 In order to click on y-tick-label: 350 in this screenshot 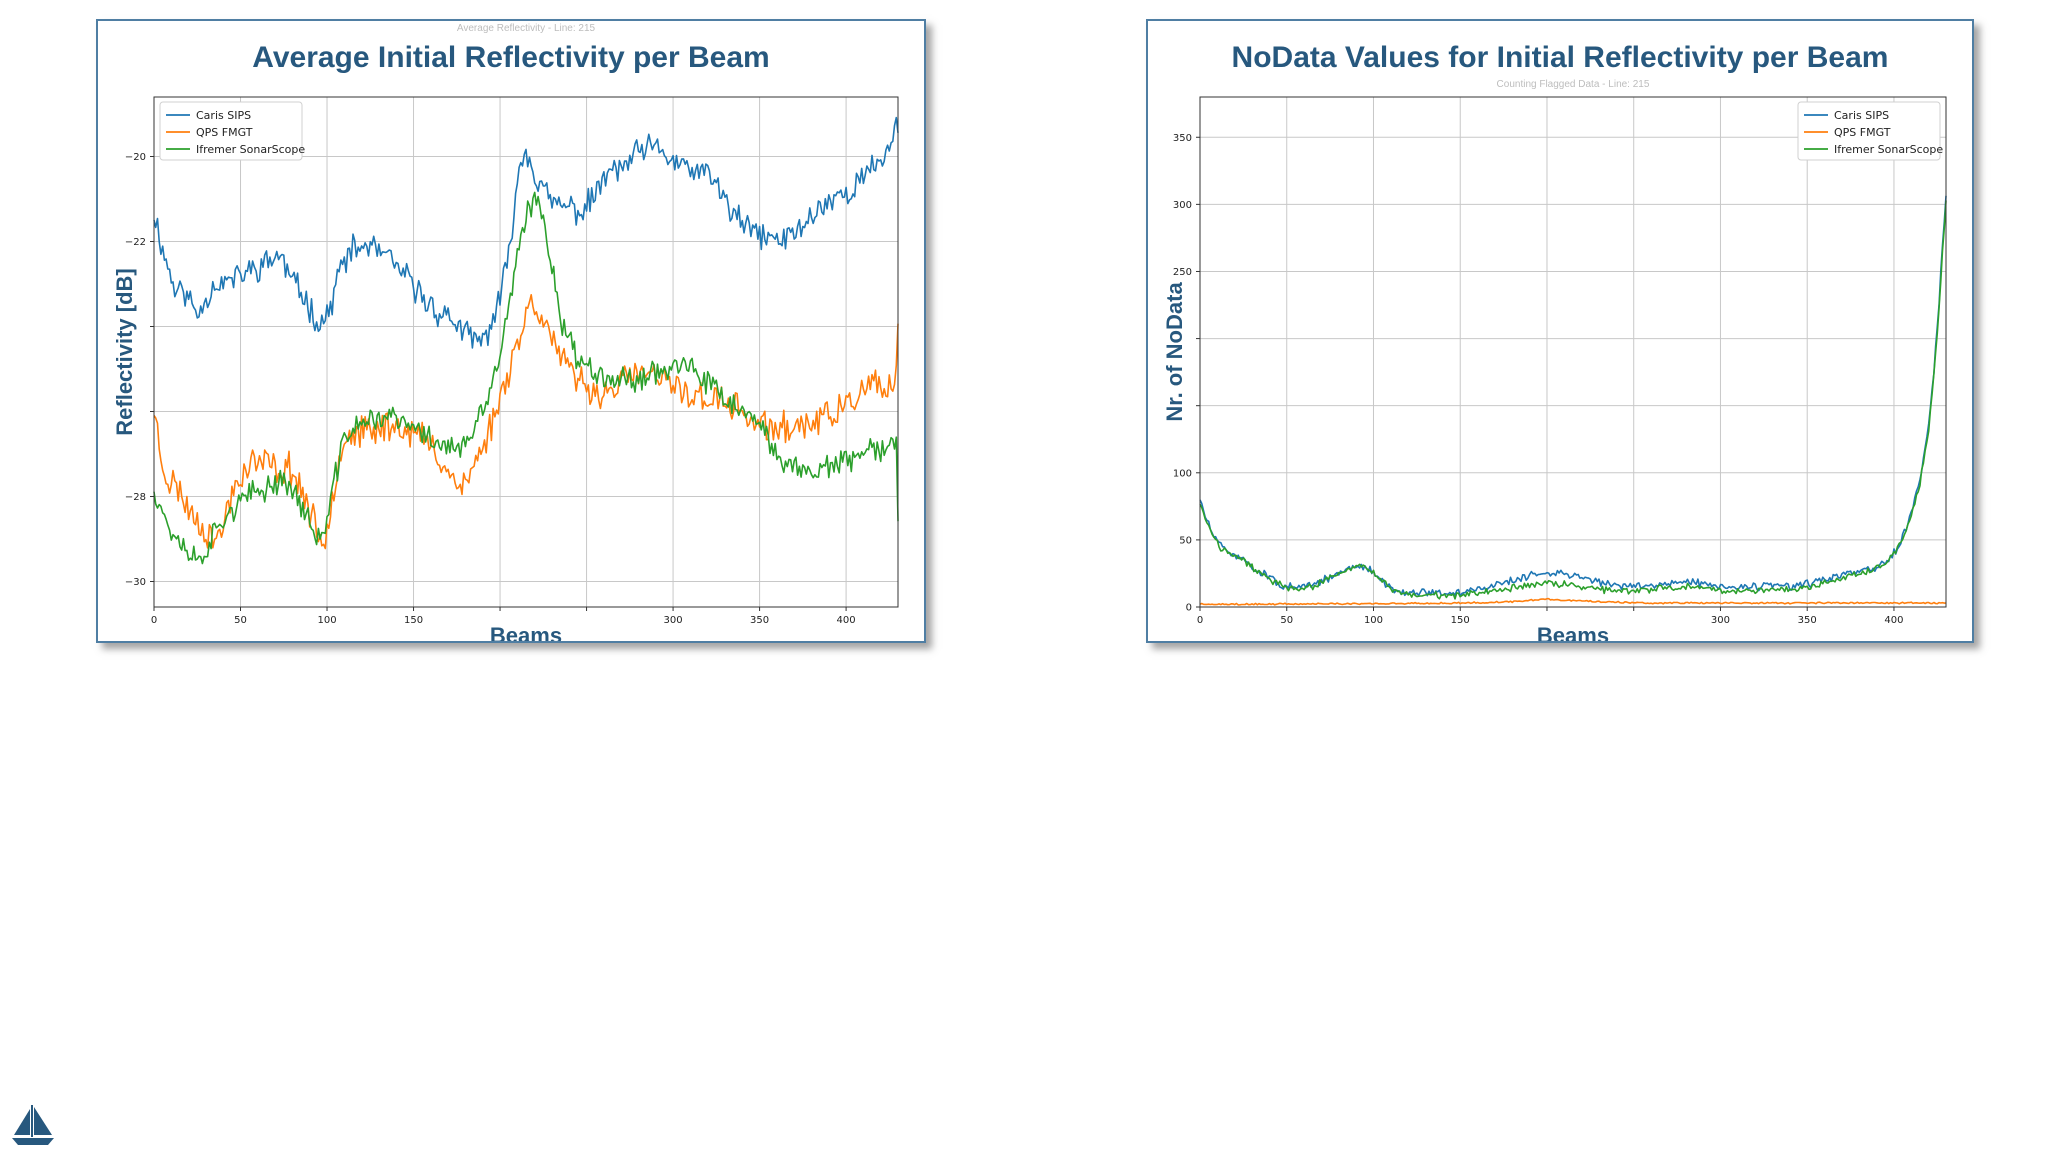, I will do `click(1182, 138)`.